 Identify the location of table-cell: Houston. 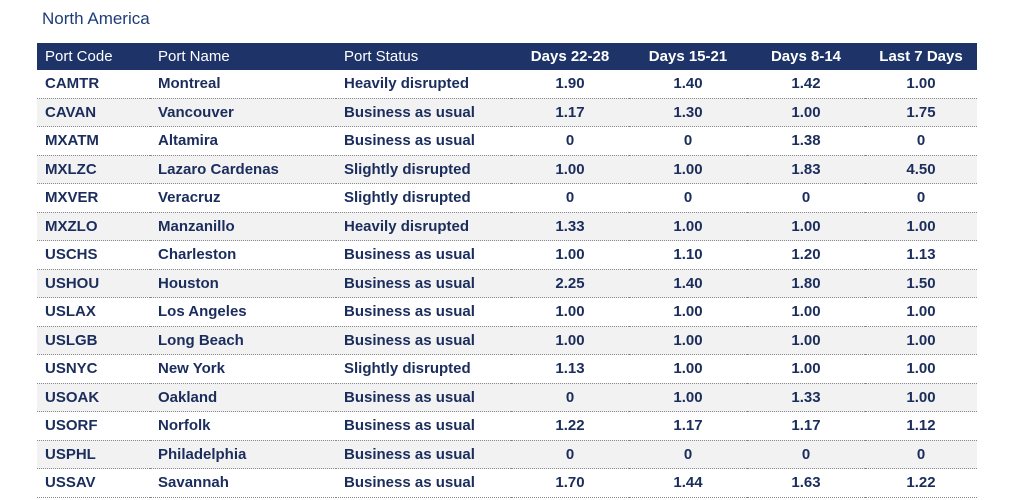
(243, 283).